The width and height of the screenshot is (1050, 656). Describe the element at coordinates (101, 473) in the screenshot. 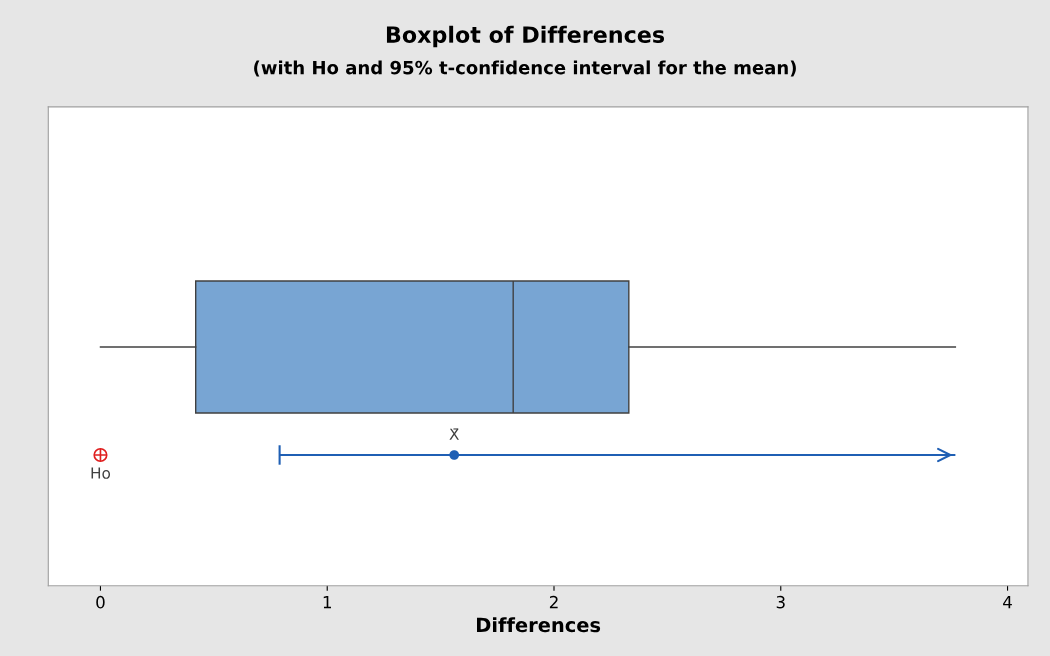

I see `series-label: Ho` at that location.